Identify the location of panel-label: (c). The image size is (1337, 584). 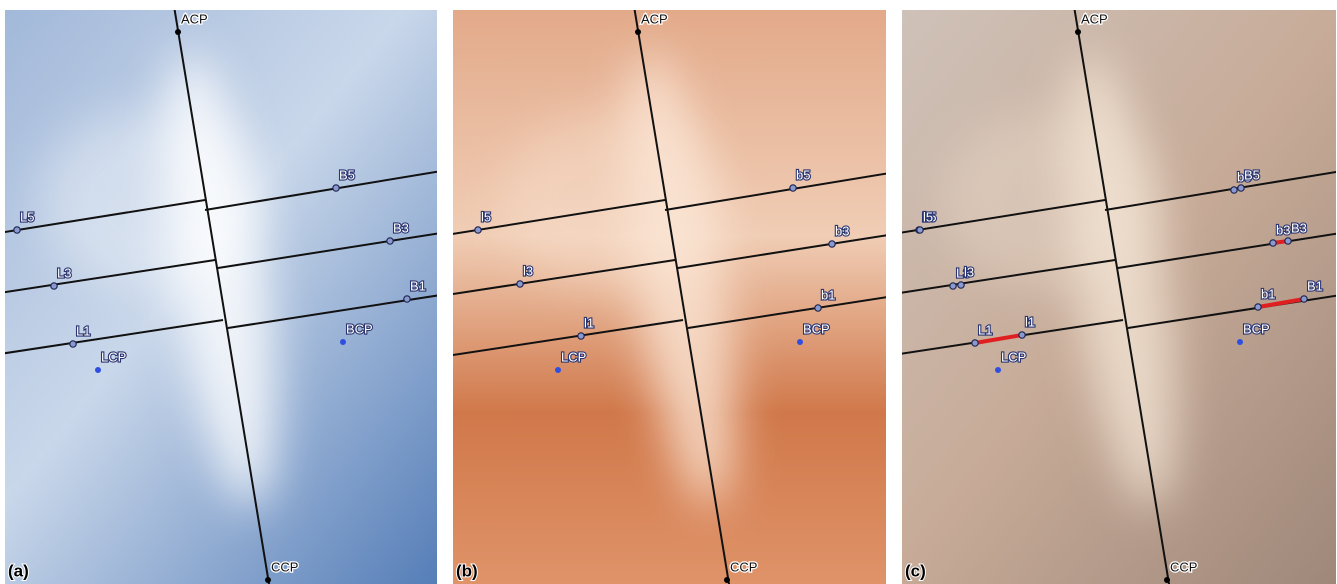
(915, 570).